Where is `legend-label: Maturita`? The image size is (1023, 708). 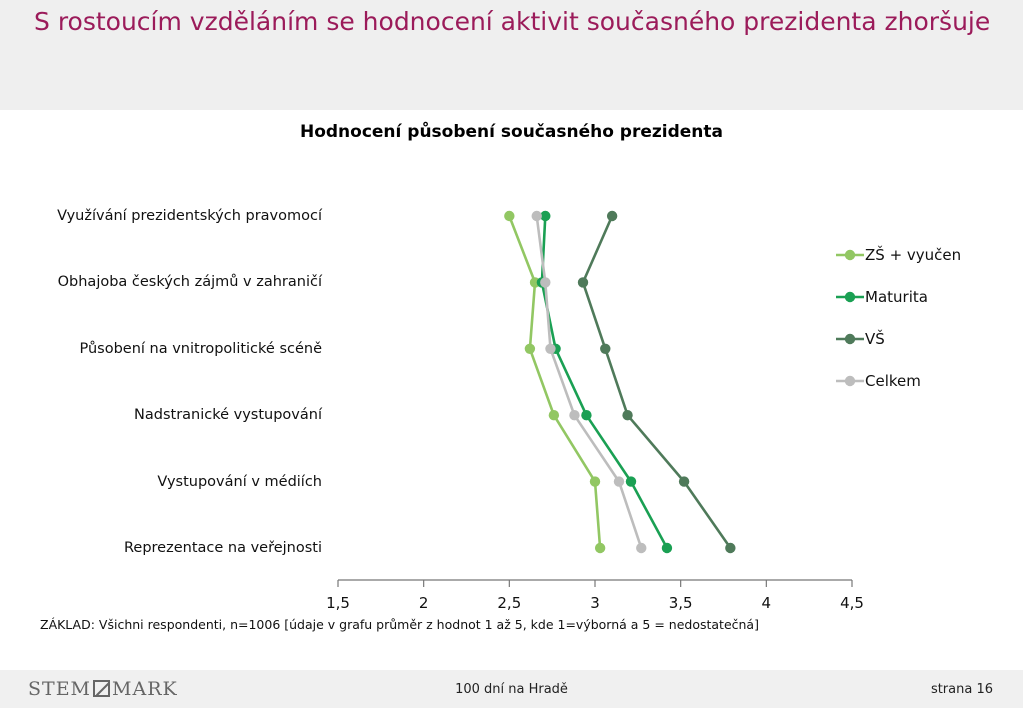
legend-label: Maturita is located at coordinates (896, 297).